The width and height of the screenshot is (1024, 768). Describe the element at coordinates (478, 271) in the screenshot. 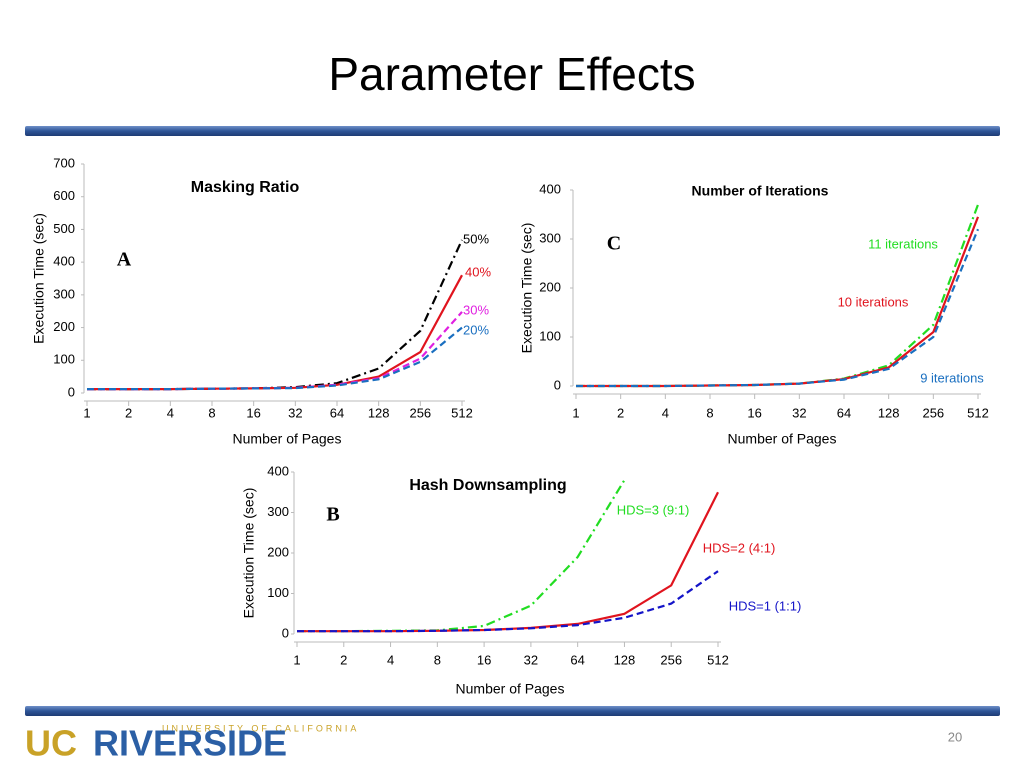

I see `series-label: 40%` at that location.